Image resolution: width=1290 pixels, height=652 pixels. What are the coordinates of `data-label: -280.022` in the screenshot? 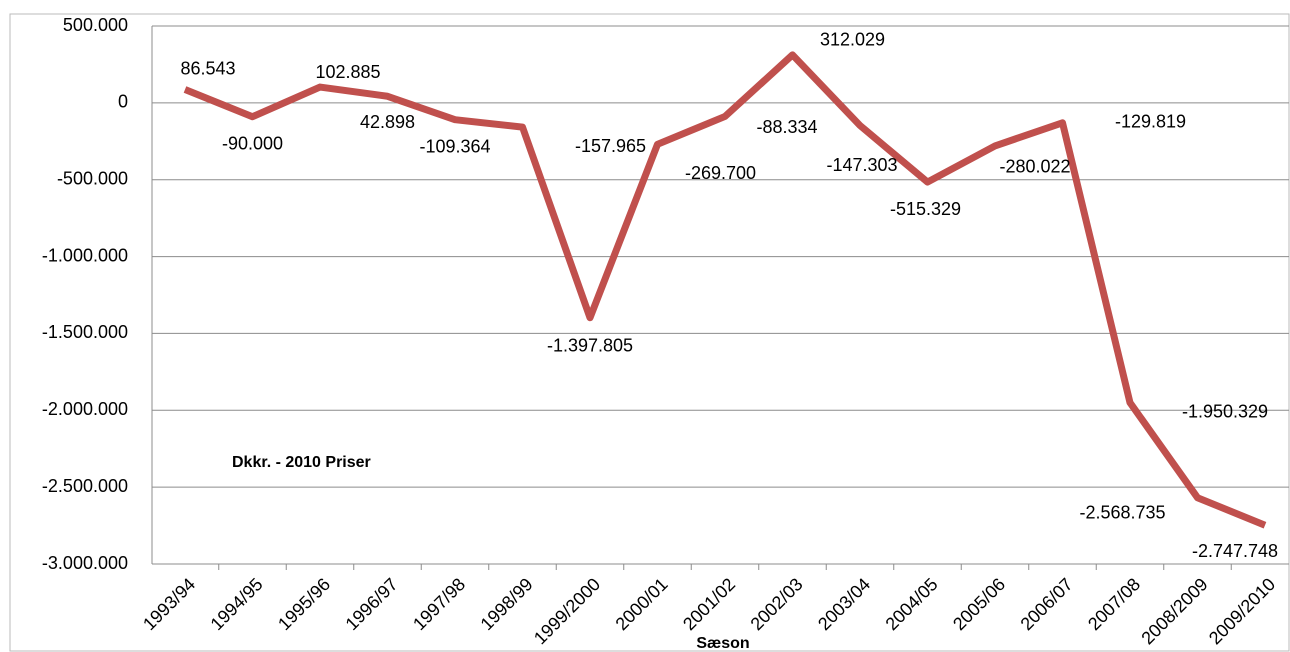 It's located at (1034, 167).